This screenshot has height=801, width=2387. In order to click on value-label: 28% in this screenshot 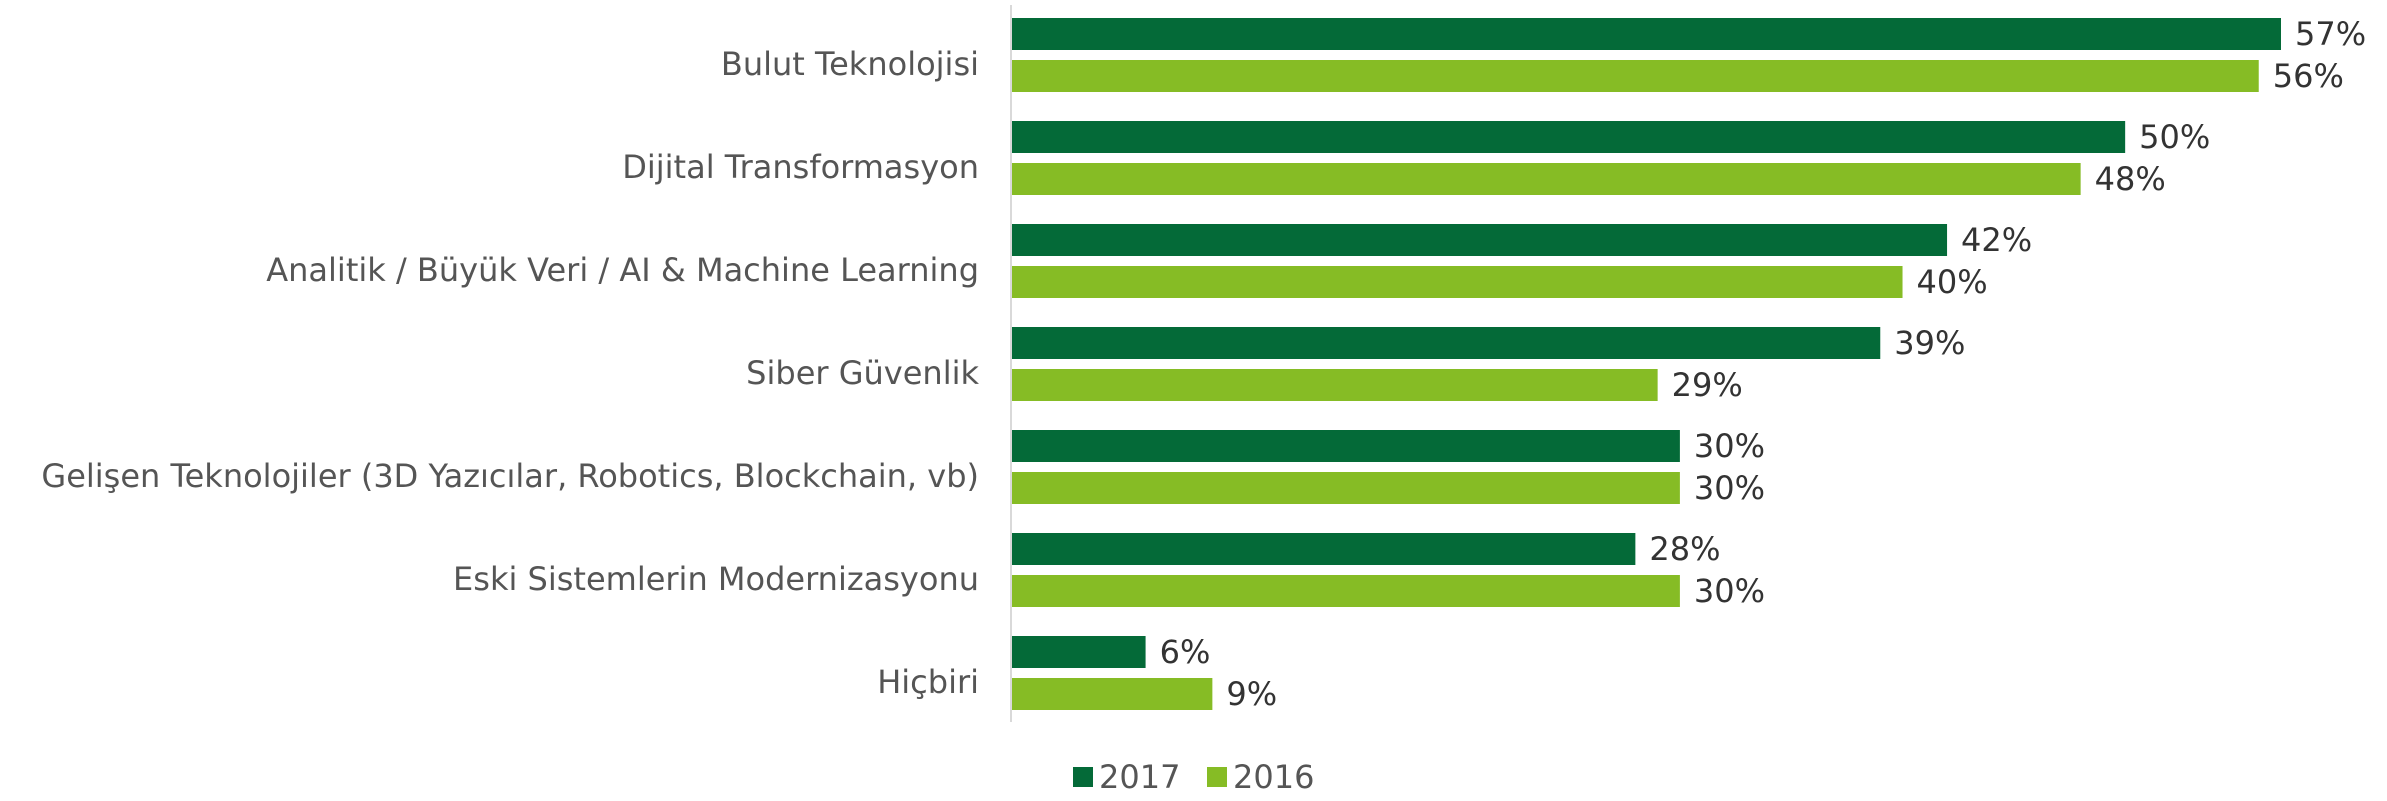, I will do `click(1684, 549)`.